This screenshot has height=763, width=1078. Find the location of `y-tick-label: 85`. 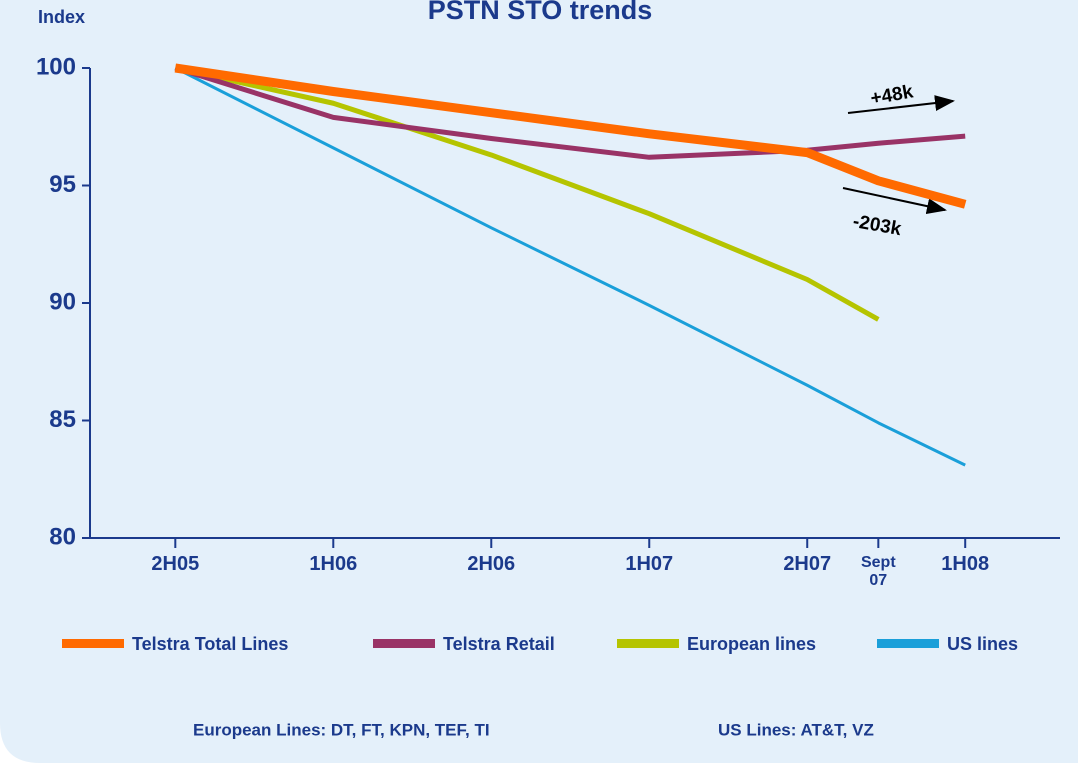

y-tick-label: 85 is located at coordinates (62, 419).